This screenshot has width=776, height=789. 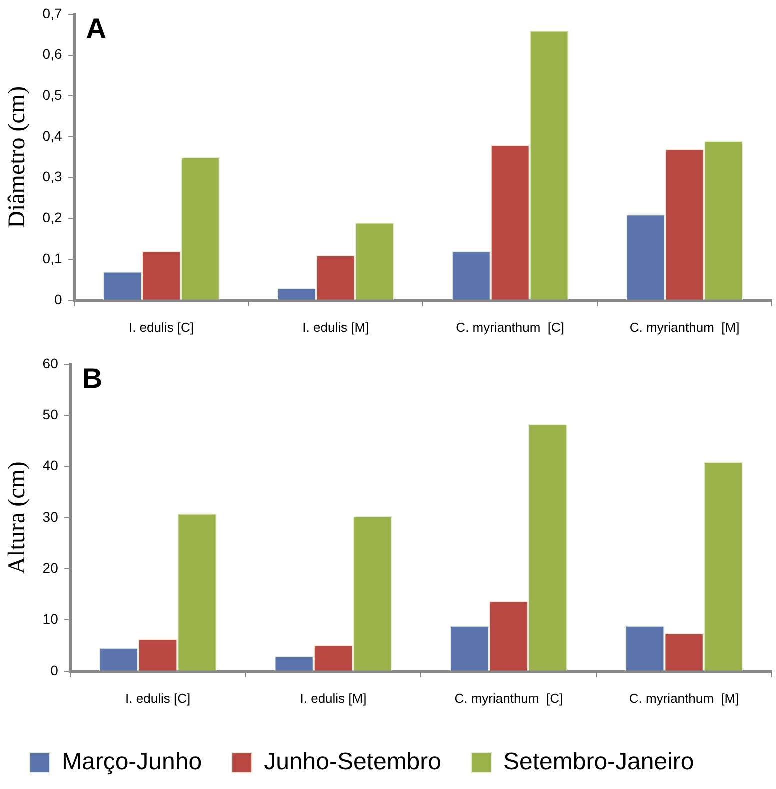 What do you see at coordinates (17, 518) in the screenshot?
I see `y-axis-title: Altura (cm)` at bounding box center [17, 518].